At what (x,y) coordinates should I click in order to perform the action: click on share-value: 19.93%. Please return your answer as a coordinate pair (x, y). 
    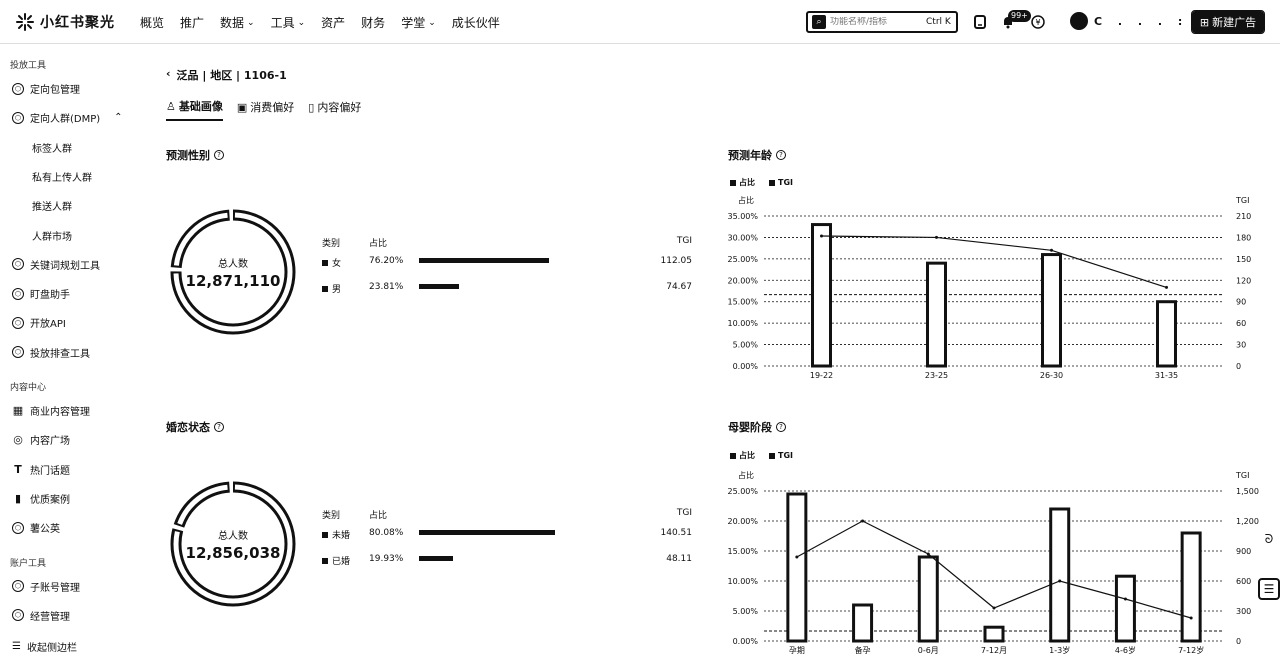
    Looking at the image, I should click on (386, 559).